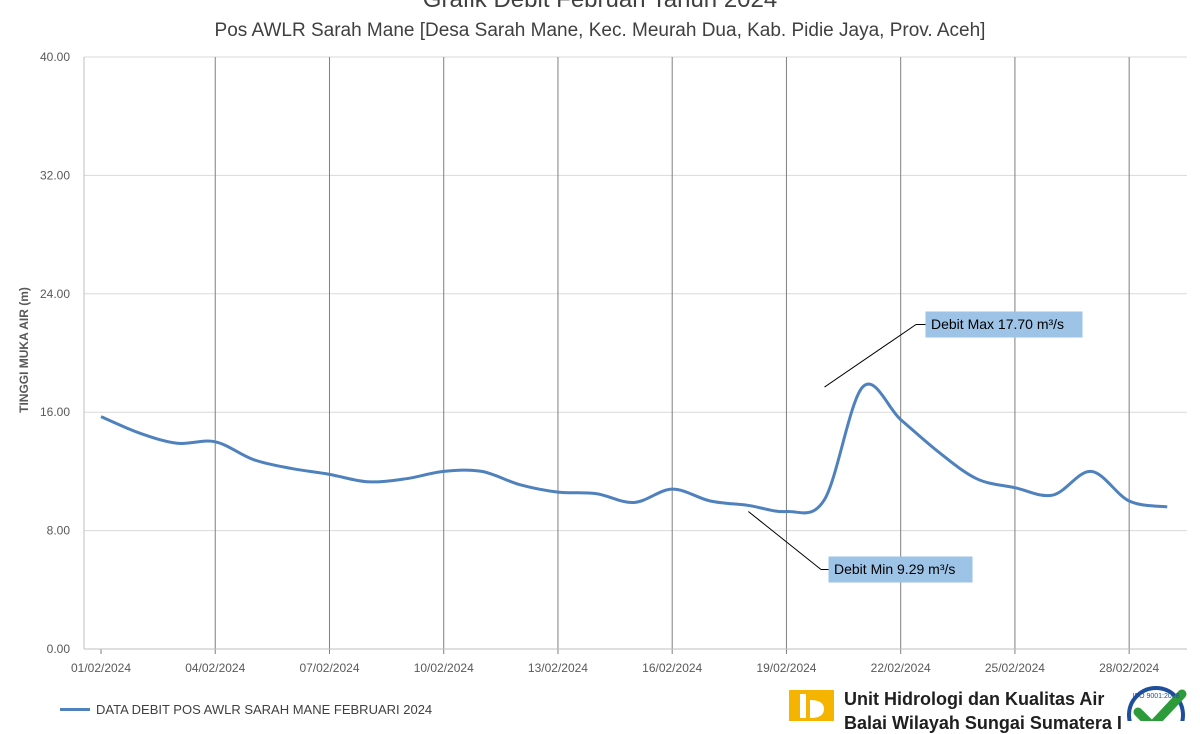 The height and width of the screenshot is (734, 1200). I want to click on legend-swatch, so click(75, 709).